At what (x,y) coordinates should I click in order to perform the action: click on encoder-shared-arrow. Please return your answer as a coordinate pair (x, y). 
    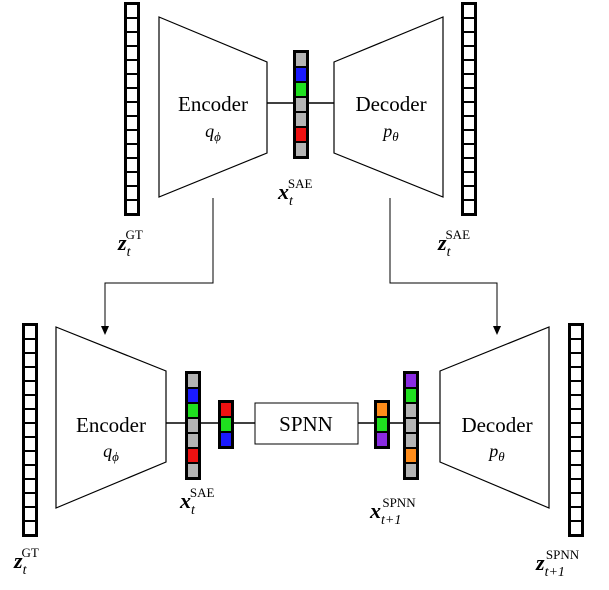
    Looking at the image, I should click on (157, 266).